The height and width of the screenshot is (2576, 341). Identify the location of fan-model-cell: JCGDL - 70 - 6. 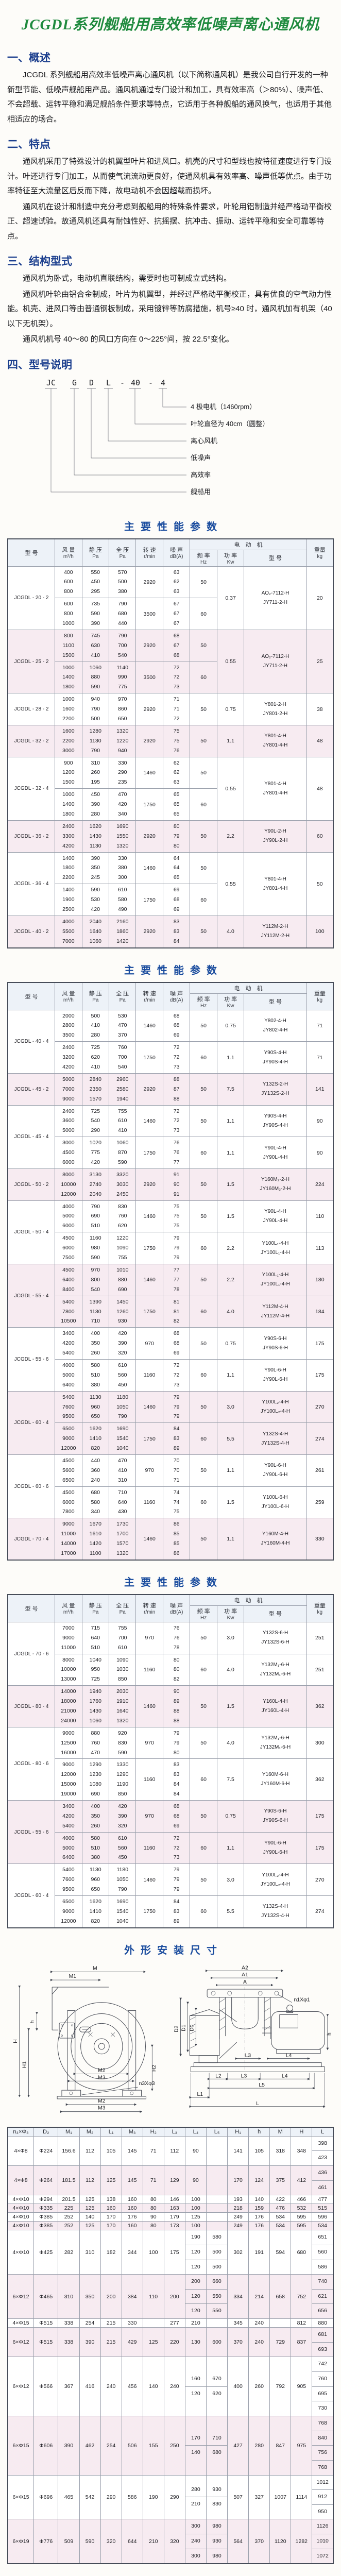
(31, 1653).